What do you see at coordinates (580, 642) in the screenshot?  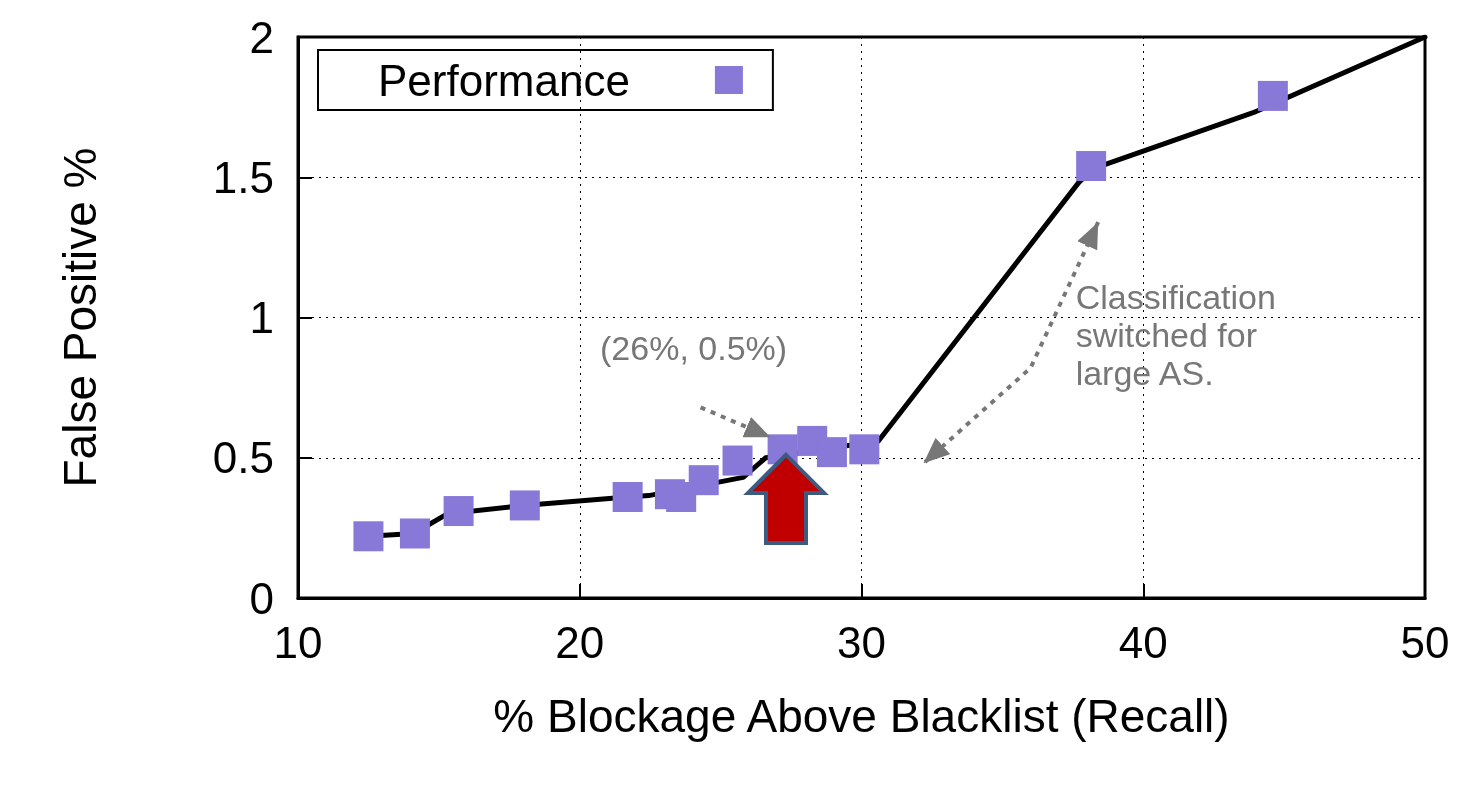 I see `x-tick-label: 20` at bounding box center [580, 642].